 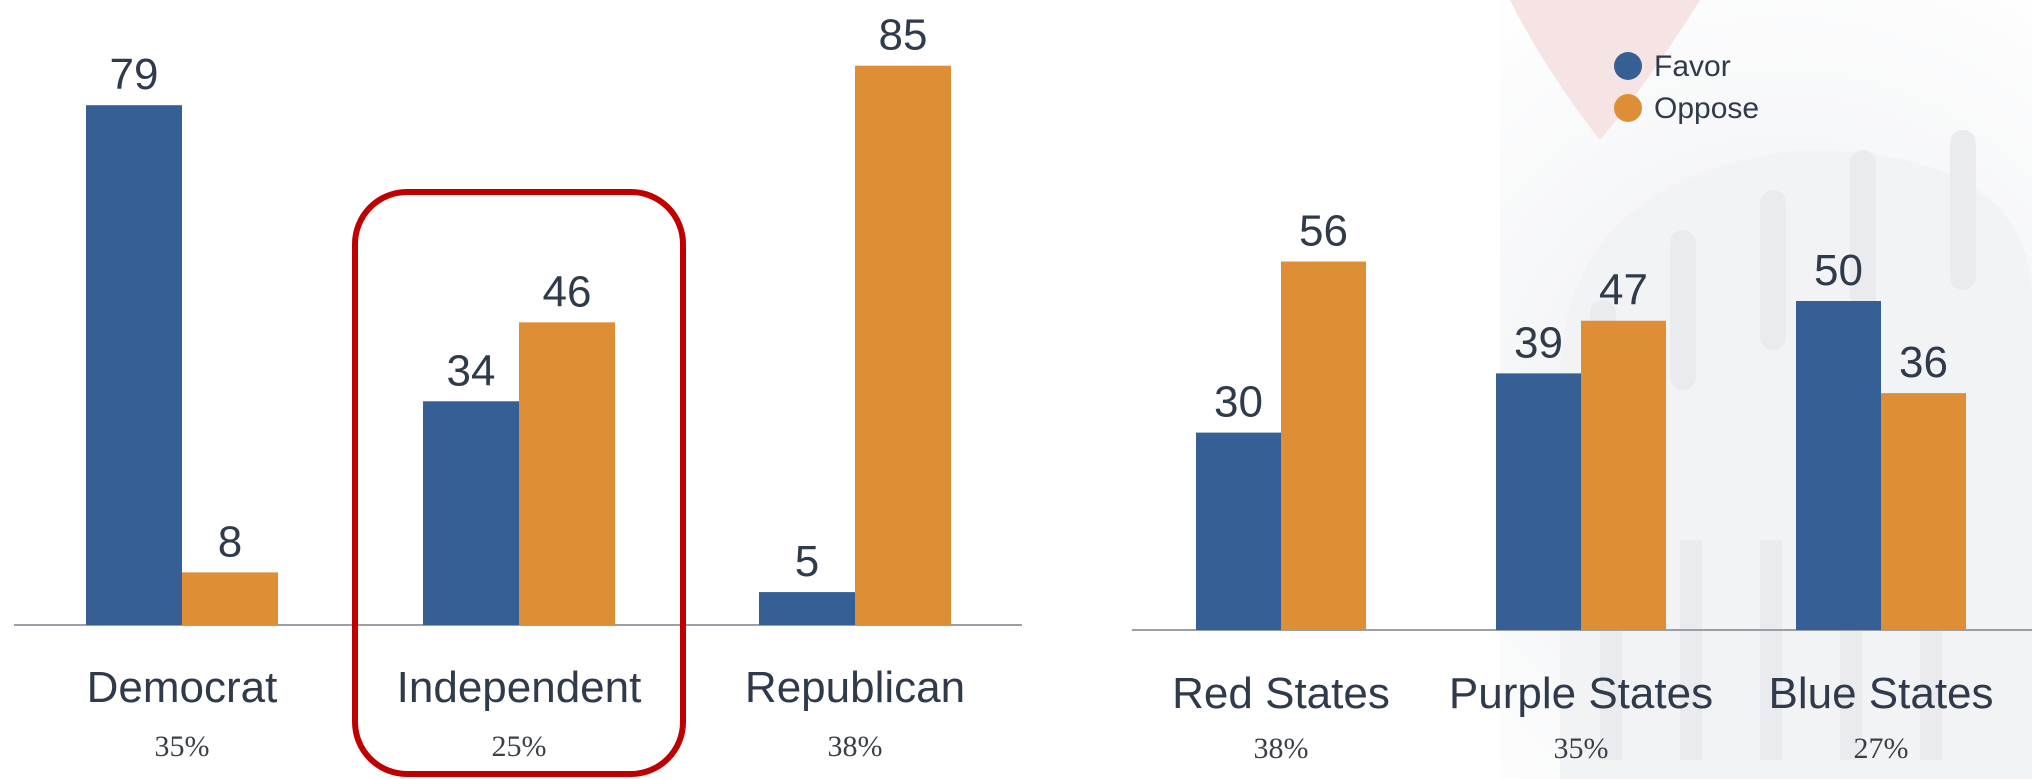 What do you see at coordinates (1881, 748) in the screenshot?
I see `category-share-blue-states: 27%` at bounding box center [1881, 748].